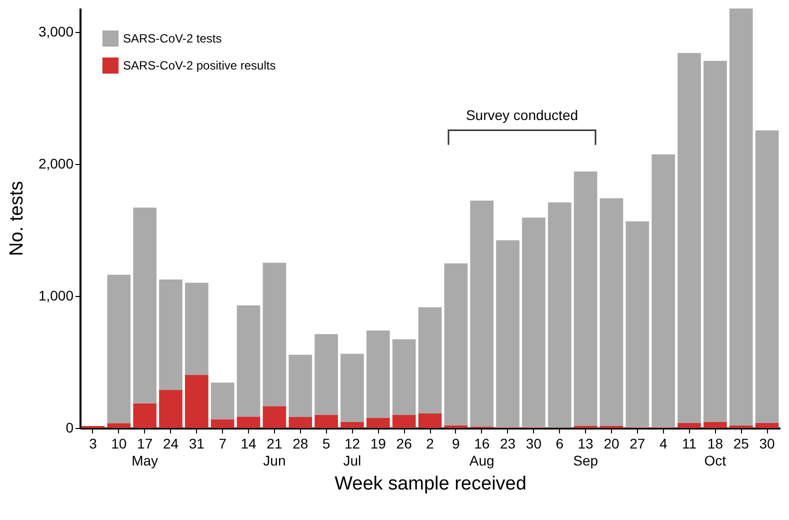 This screenshot has height=520, width=789. Describe the element at coordinates (93, 444) in the screenshot. I see `x-tick-label: 3` at that location.